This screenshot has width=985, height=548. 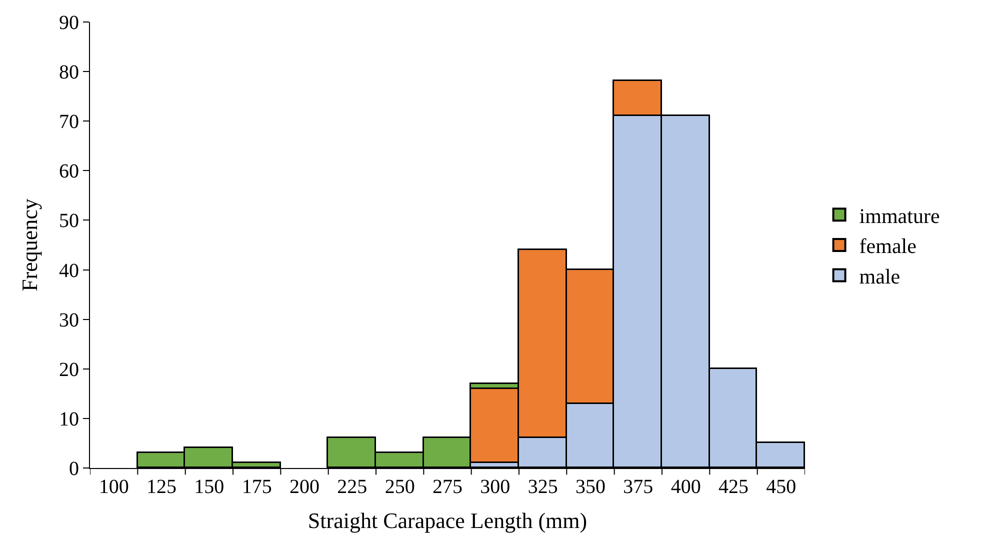 I want to click on x-tick-label: 250, so click(x=399, y=487).